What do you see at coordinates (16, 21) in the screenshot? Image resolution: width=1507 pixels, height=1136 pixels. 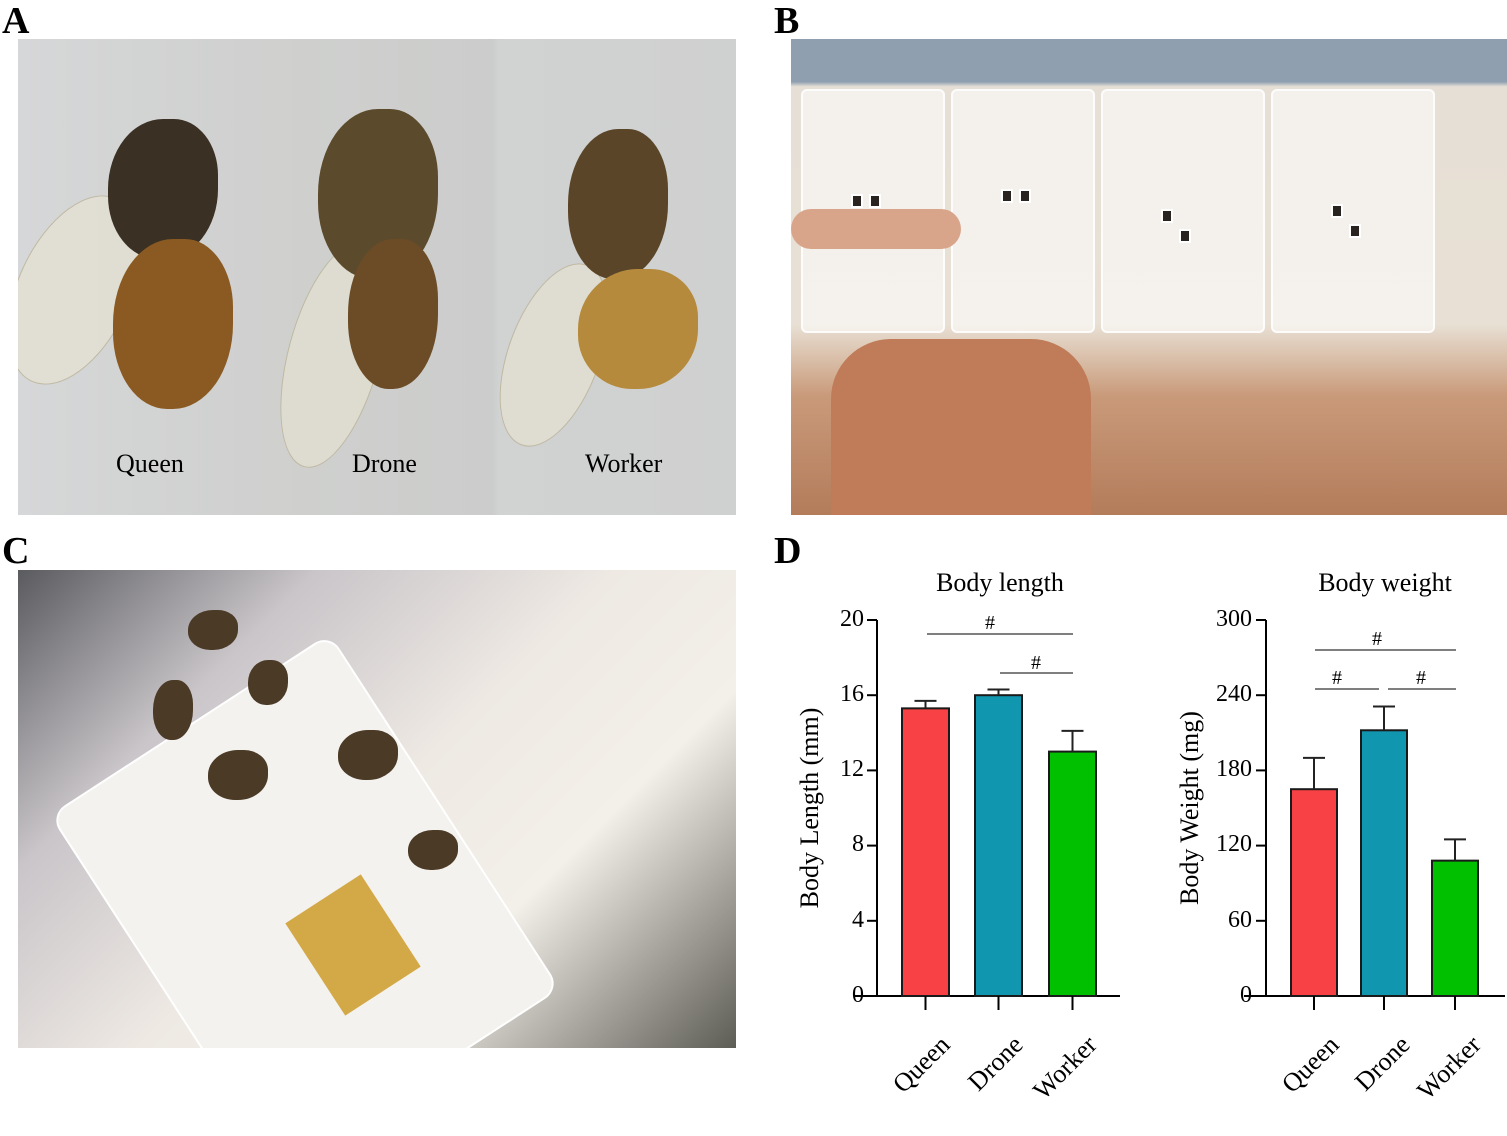 I see `panel-label-a: A` at bounding box center [16, 21].